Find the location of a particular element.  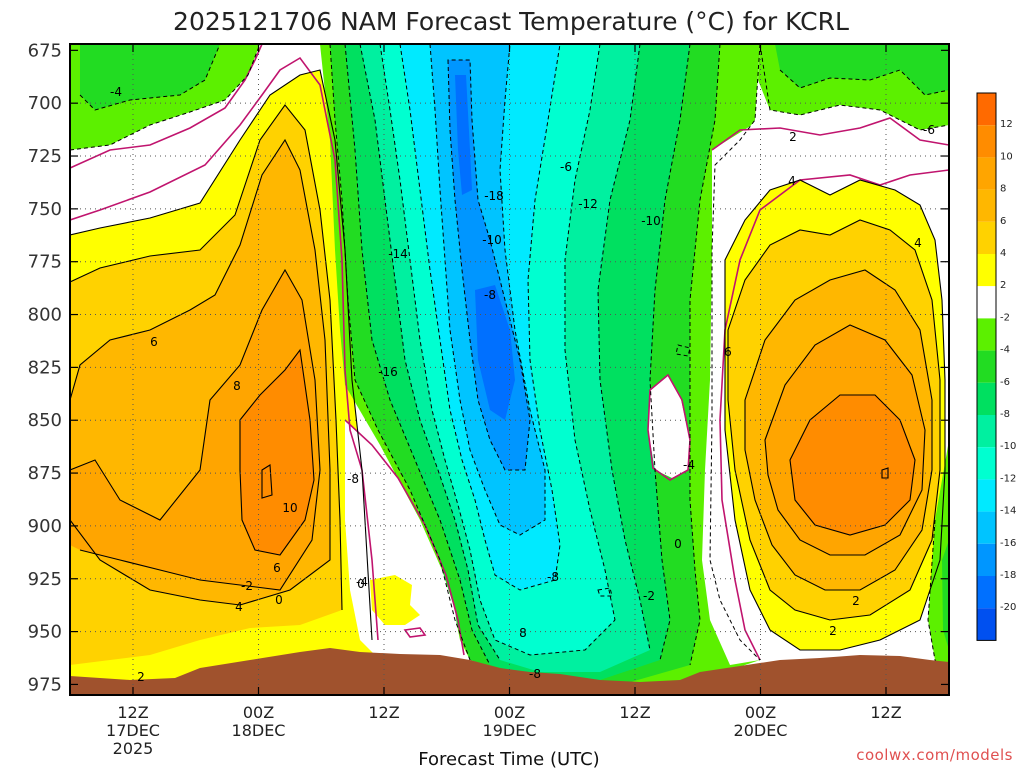

near-zero-pocket-right is located at coordinates (669, 426).